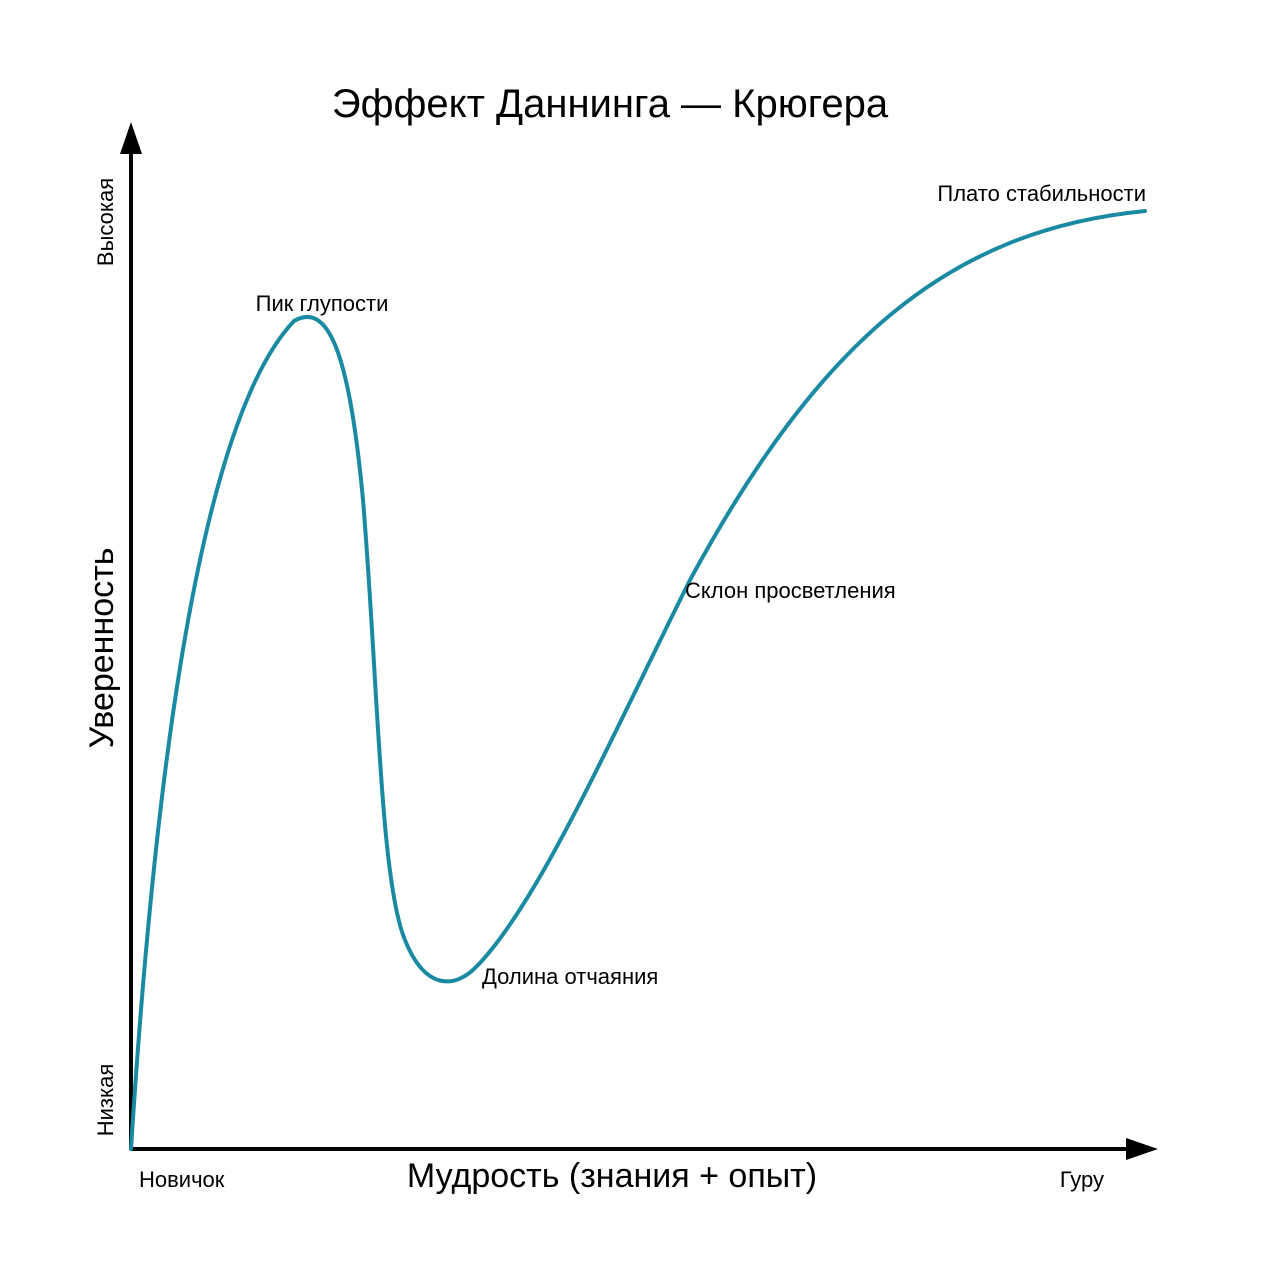 The height and width of the screenshot is (1280, 1280). Describe the element at coordinates (105, 1100) in the screenshot. I see `y-low-label: Низкая` at that location.